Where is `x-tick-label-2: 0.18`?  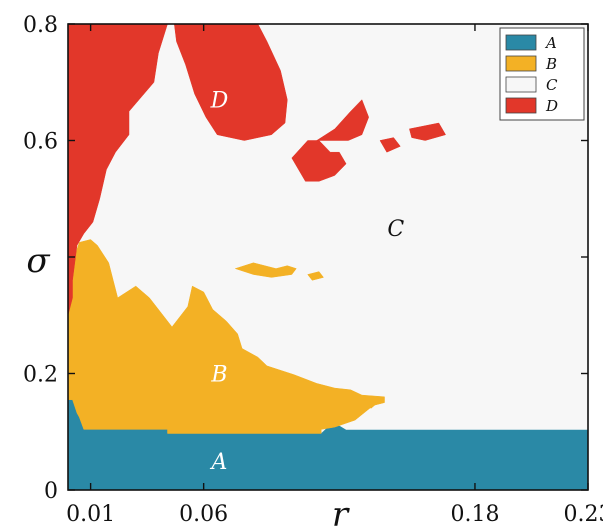 x-tick-label-2: 0.18 is located at coordinates (474, 514).